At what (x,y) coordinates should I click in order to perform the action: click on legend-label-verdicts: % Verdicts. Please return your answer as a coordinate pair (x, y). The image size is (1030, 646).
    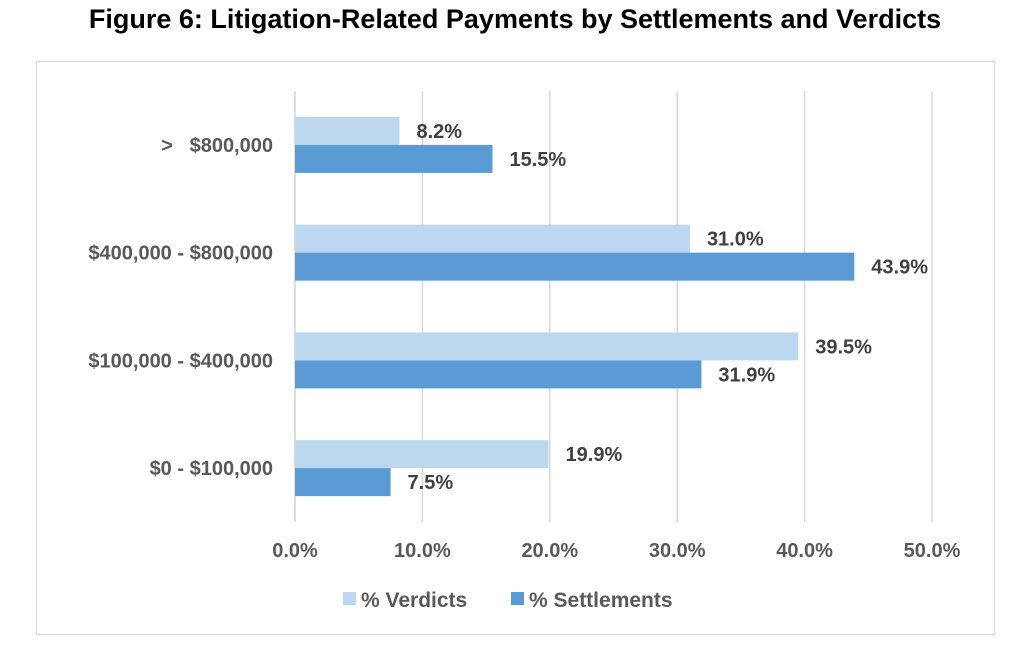
    Looking at the image, I should click on (414, 600).